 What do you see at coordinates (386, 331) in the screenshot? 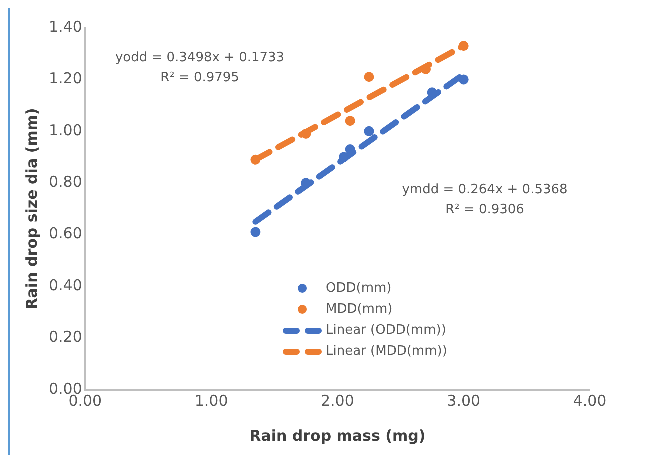
I see `legend-label: Linear (ODD(mm))` at bounding box center [386, 331].